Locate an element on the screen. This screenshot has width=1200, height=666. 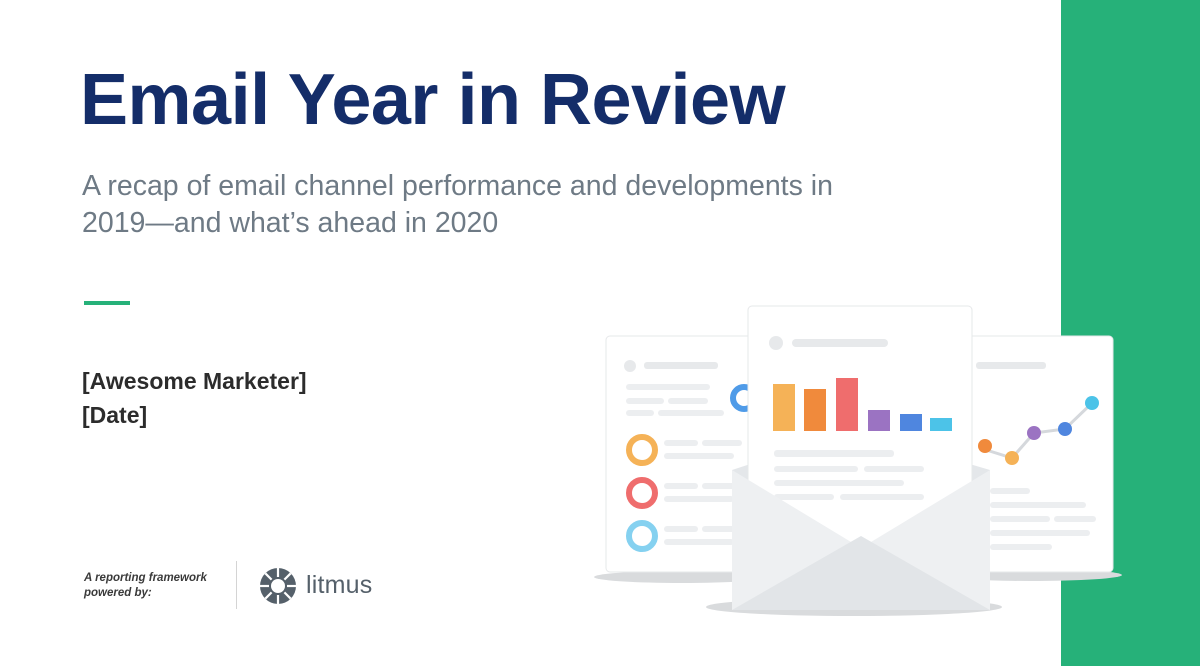
red-donut-icon is located at coordinates (642, 493).